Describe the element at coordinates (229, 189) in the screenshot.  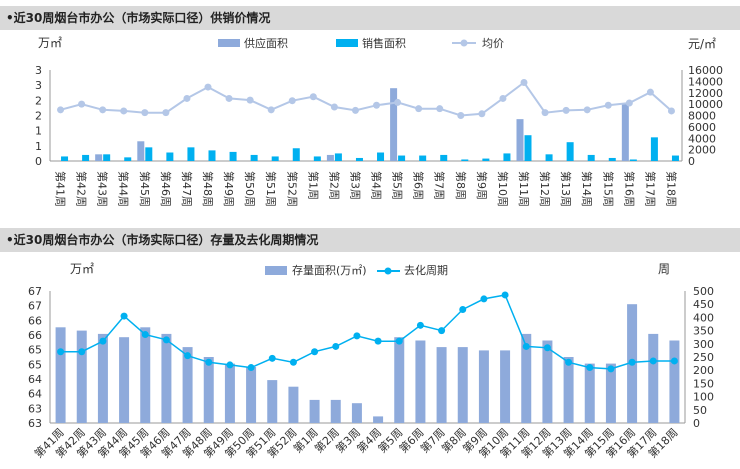
I see `x-tick-label: 第49周` at that location.